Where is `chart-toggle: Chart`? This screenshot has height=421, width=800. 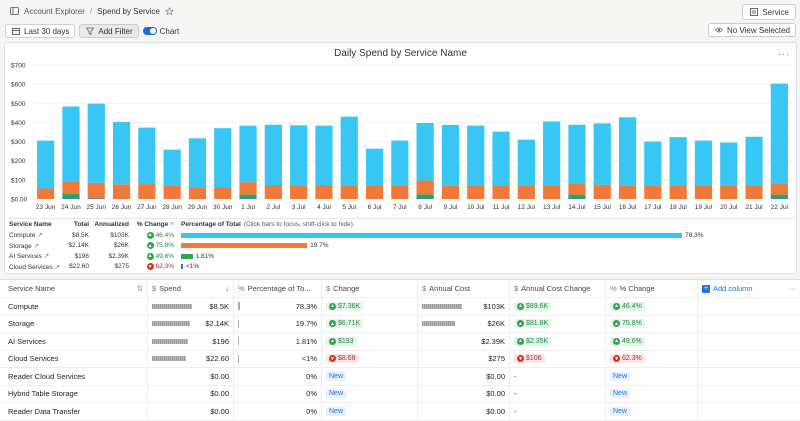 chart-toggle: Chart is located at coordinates (160, 31).